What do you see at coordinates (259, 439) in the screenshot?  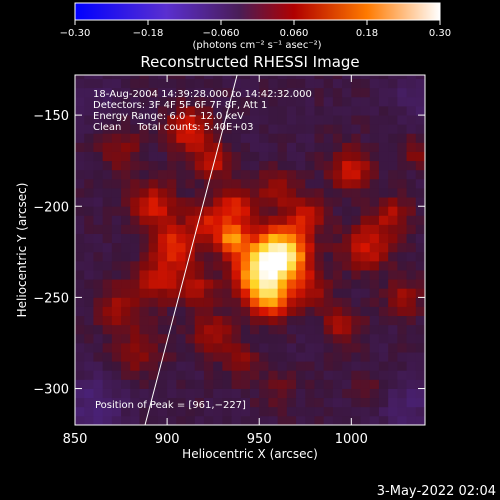 I see `x-tick-label: 950` at bounding box center [259, 439].